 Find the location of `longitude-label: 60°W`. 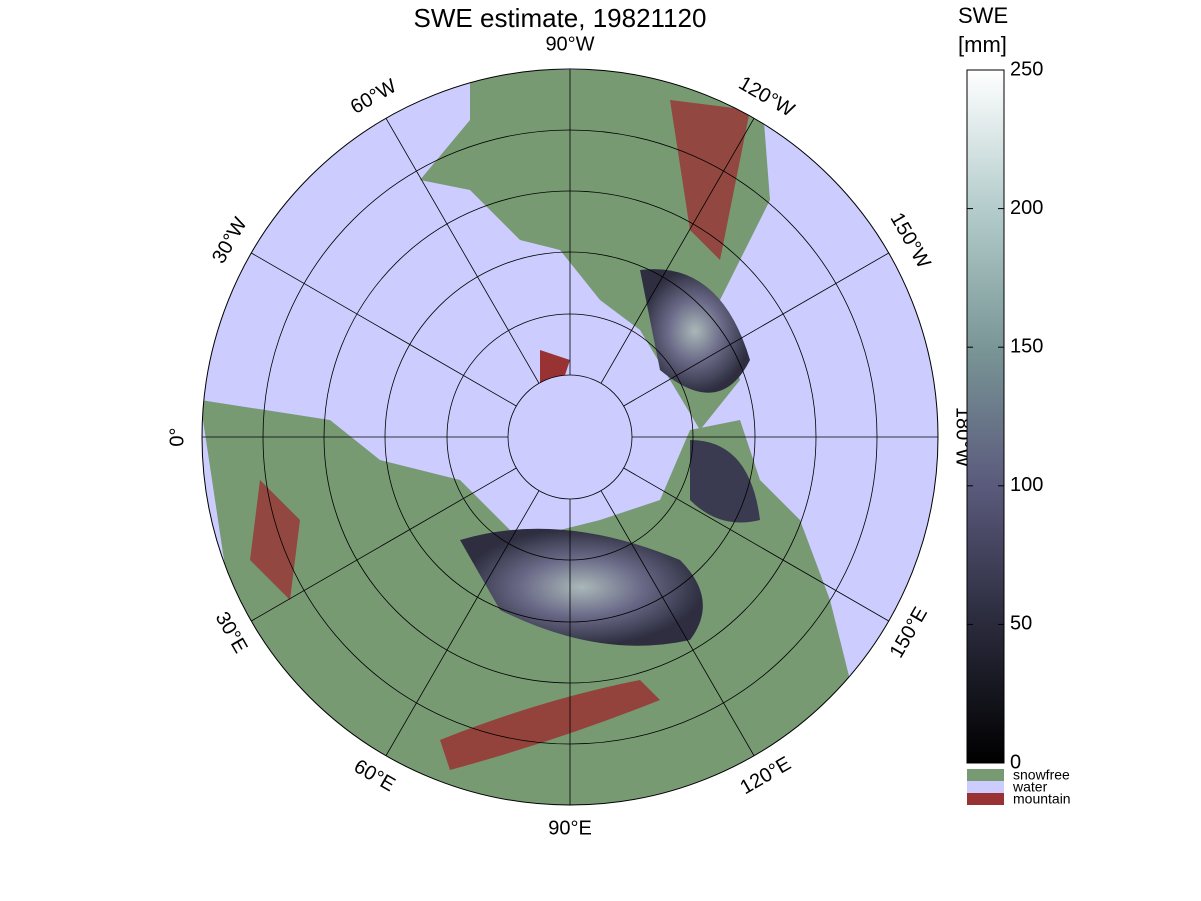

longitude-label: 60°W is located at coordinates (374, 97).